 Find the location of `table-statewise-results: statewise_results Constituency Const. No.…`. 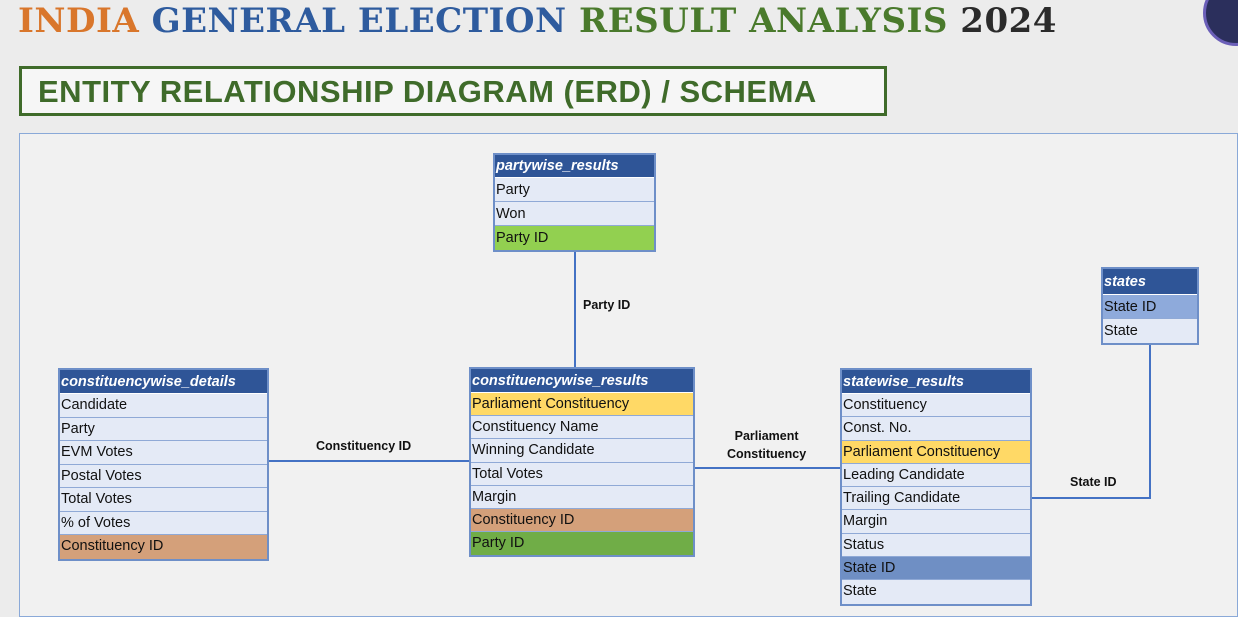

table-statewise-results: statewise_results Constituency Const. No.… is located at coordinates (936, 487).